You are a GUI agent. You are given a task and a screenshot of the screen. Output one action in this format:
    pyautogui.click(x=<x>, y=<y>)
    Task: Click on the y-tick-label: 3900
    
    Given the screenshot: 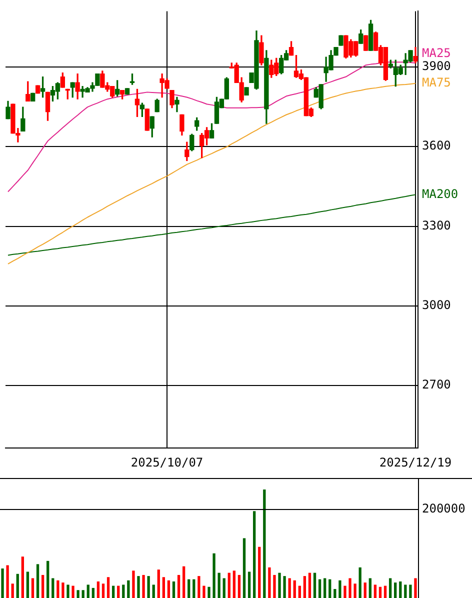 What is the action you would take?
    pyautogui.click(x=436, y=66)
    